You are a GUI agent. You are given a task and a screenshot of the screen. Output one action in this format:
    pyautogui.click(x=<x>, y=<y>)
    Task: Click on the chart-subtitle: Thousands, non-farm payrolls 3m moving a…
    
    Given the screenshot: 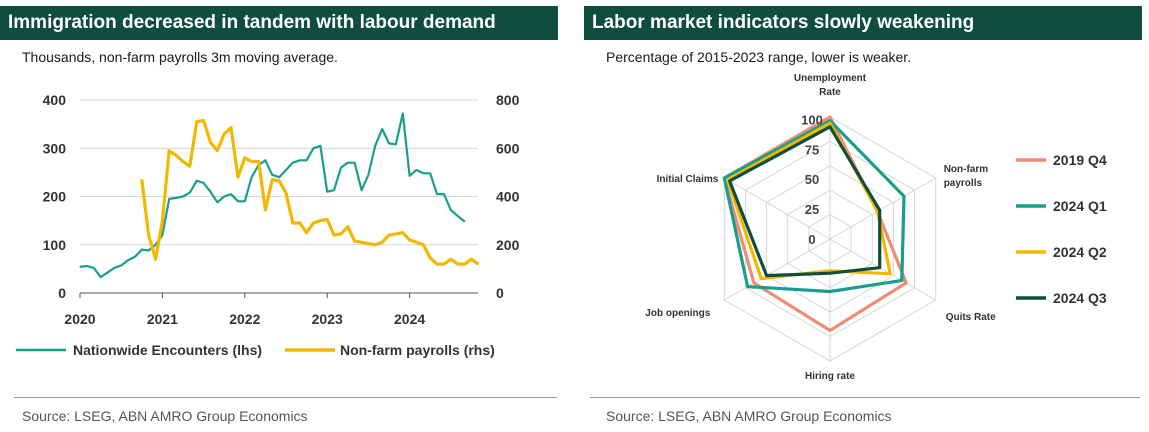 What is the action you would take?
    pyautogui.click(x=180, y=57)
    